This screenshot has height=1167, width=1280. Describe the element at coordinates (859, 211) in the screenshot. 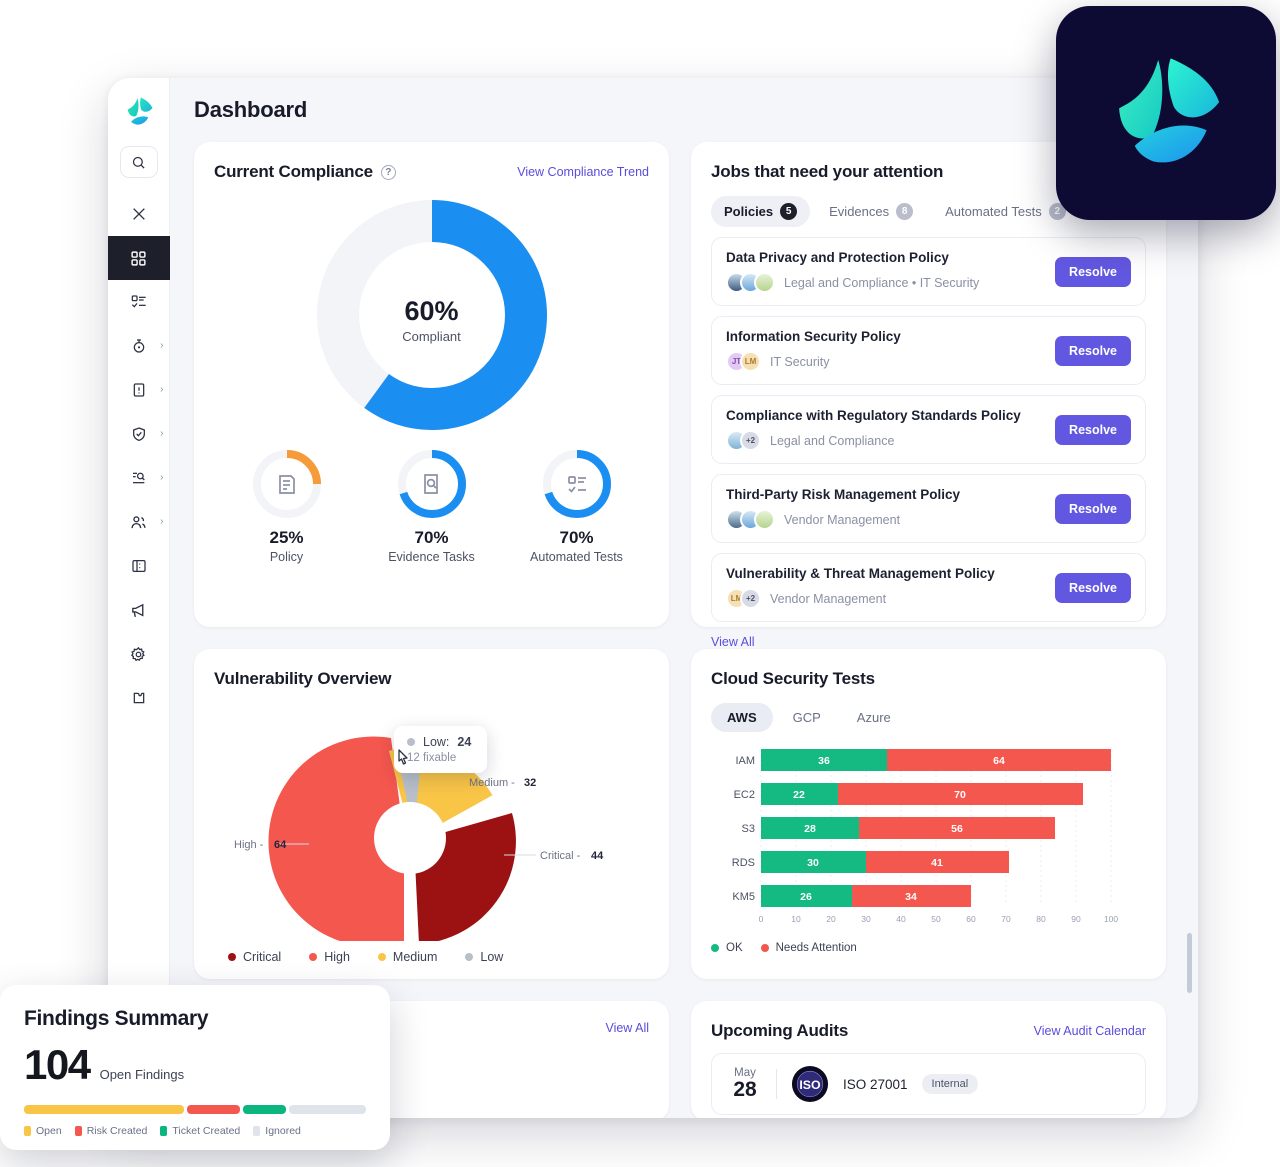

I see `tab-evidences-label: Evidences` at that location.